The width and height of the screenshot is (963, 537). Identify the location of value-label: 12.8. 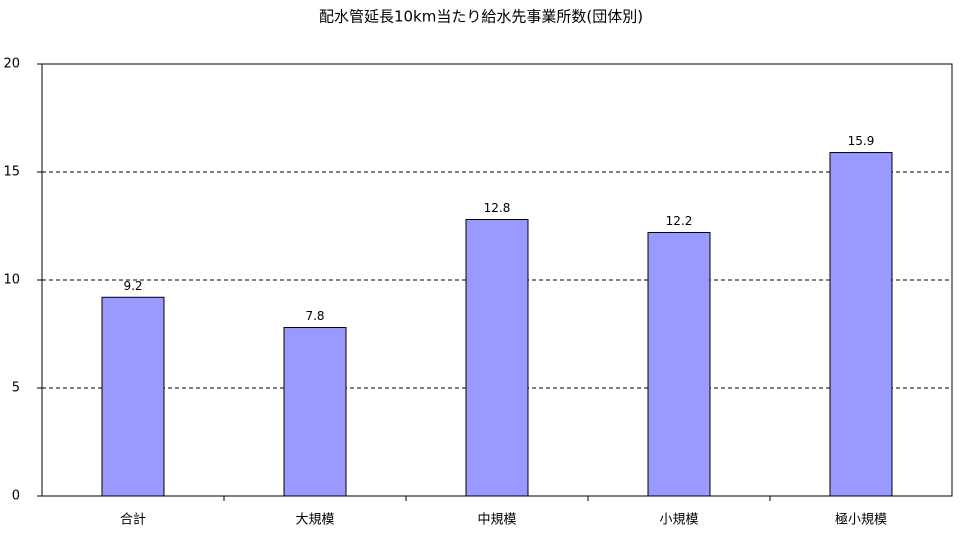
(497, 208).